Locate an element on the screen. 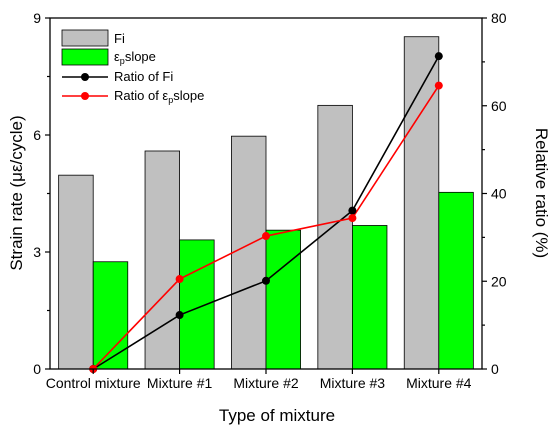 The height and width of the screenshot is (434, 550). y2-axis-title: Relative ratio (%) is located at coordinates (541, 193).